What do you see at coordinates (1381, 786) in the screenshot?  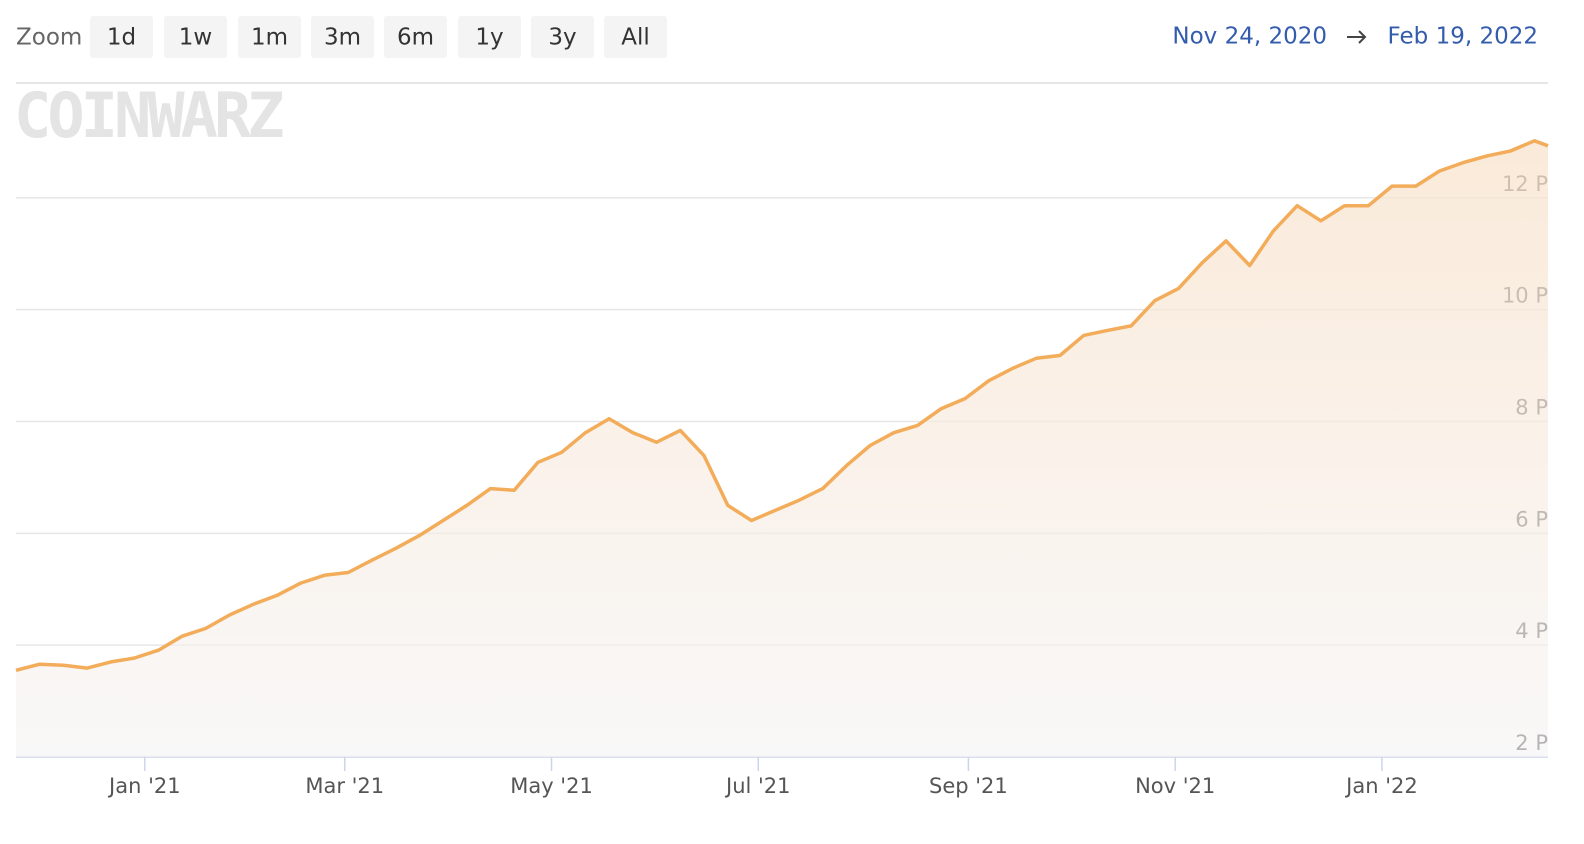 I see `x-tick-label: Jan '22` at bounding box center [1381, 786].